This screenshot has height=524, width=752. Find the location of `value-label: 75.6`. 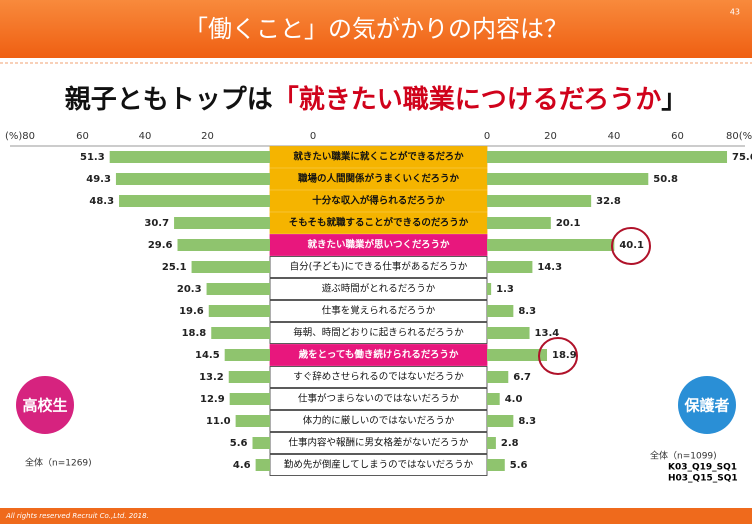

value-label: 75.6 is located at coordinates (742, 157).